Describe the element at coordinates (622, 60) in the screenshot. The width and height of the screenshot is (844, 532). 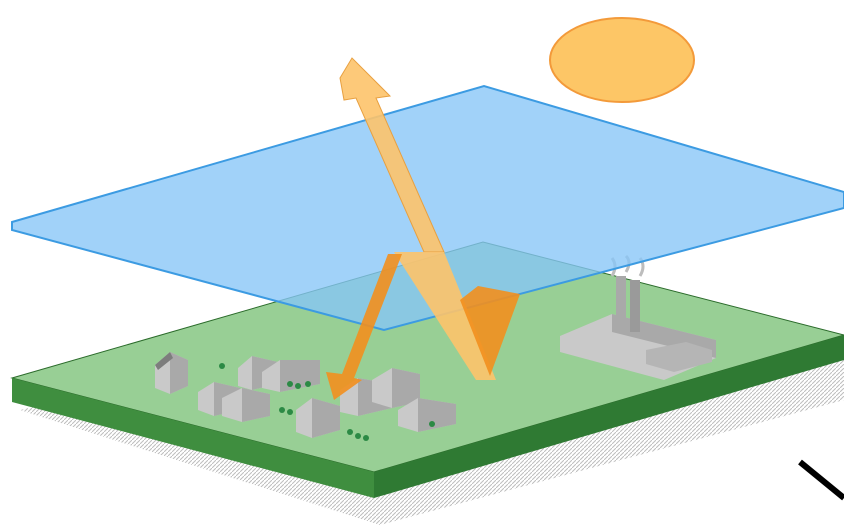
I see `sun` at that location.